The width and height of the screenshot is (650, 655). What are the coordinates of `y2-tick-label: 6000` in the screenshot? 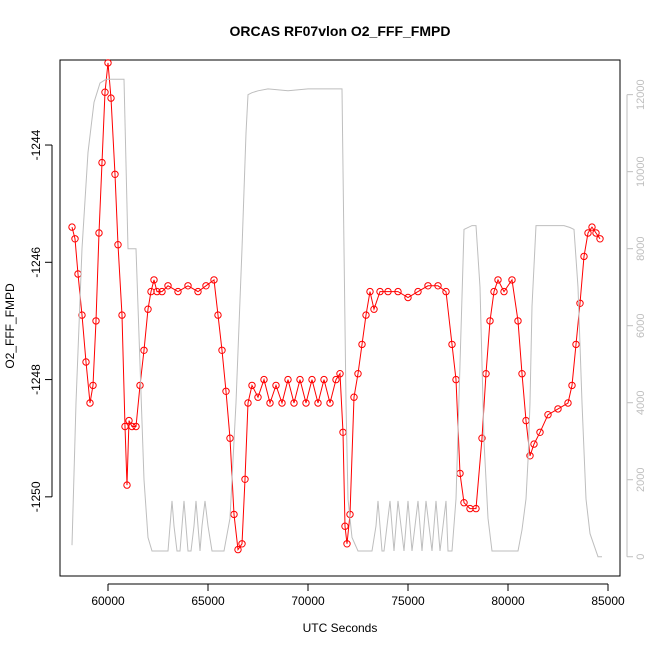 It's located at (641, 325).